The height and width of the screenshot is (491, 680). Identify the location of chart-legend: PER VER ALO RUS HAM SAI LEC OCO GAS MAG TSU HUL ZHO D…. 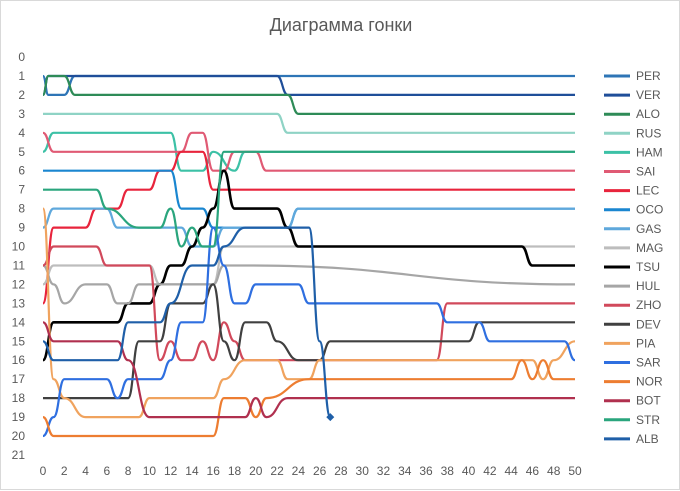
(633, 257).